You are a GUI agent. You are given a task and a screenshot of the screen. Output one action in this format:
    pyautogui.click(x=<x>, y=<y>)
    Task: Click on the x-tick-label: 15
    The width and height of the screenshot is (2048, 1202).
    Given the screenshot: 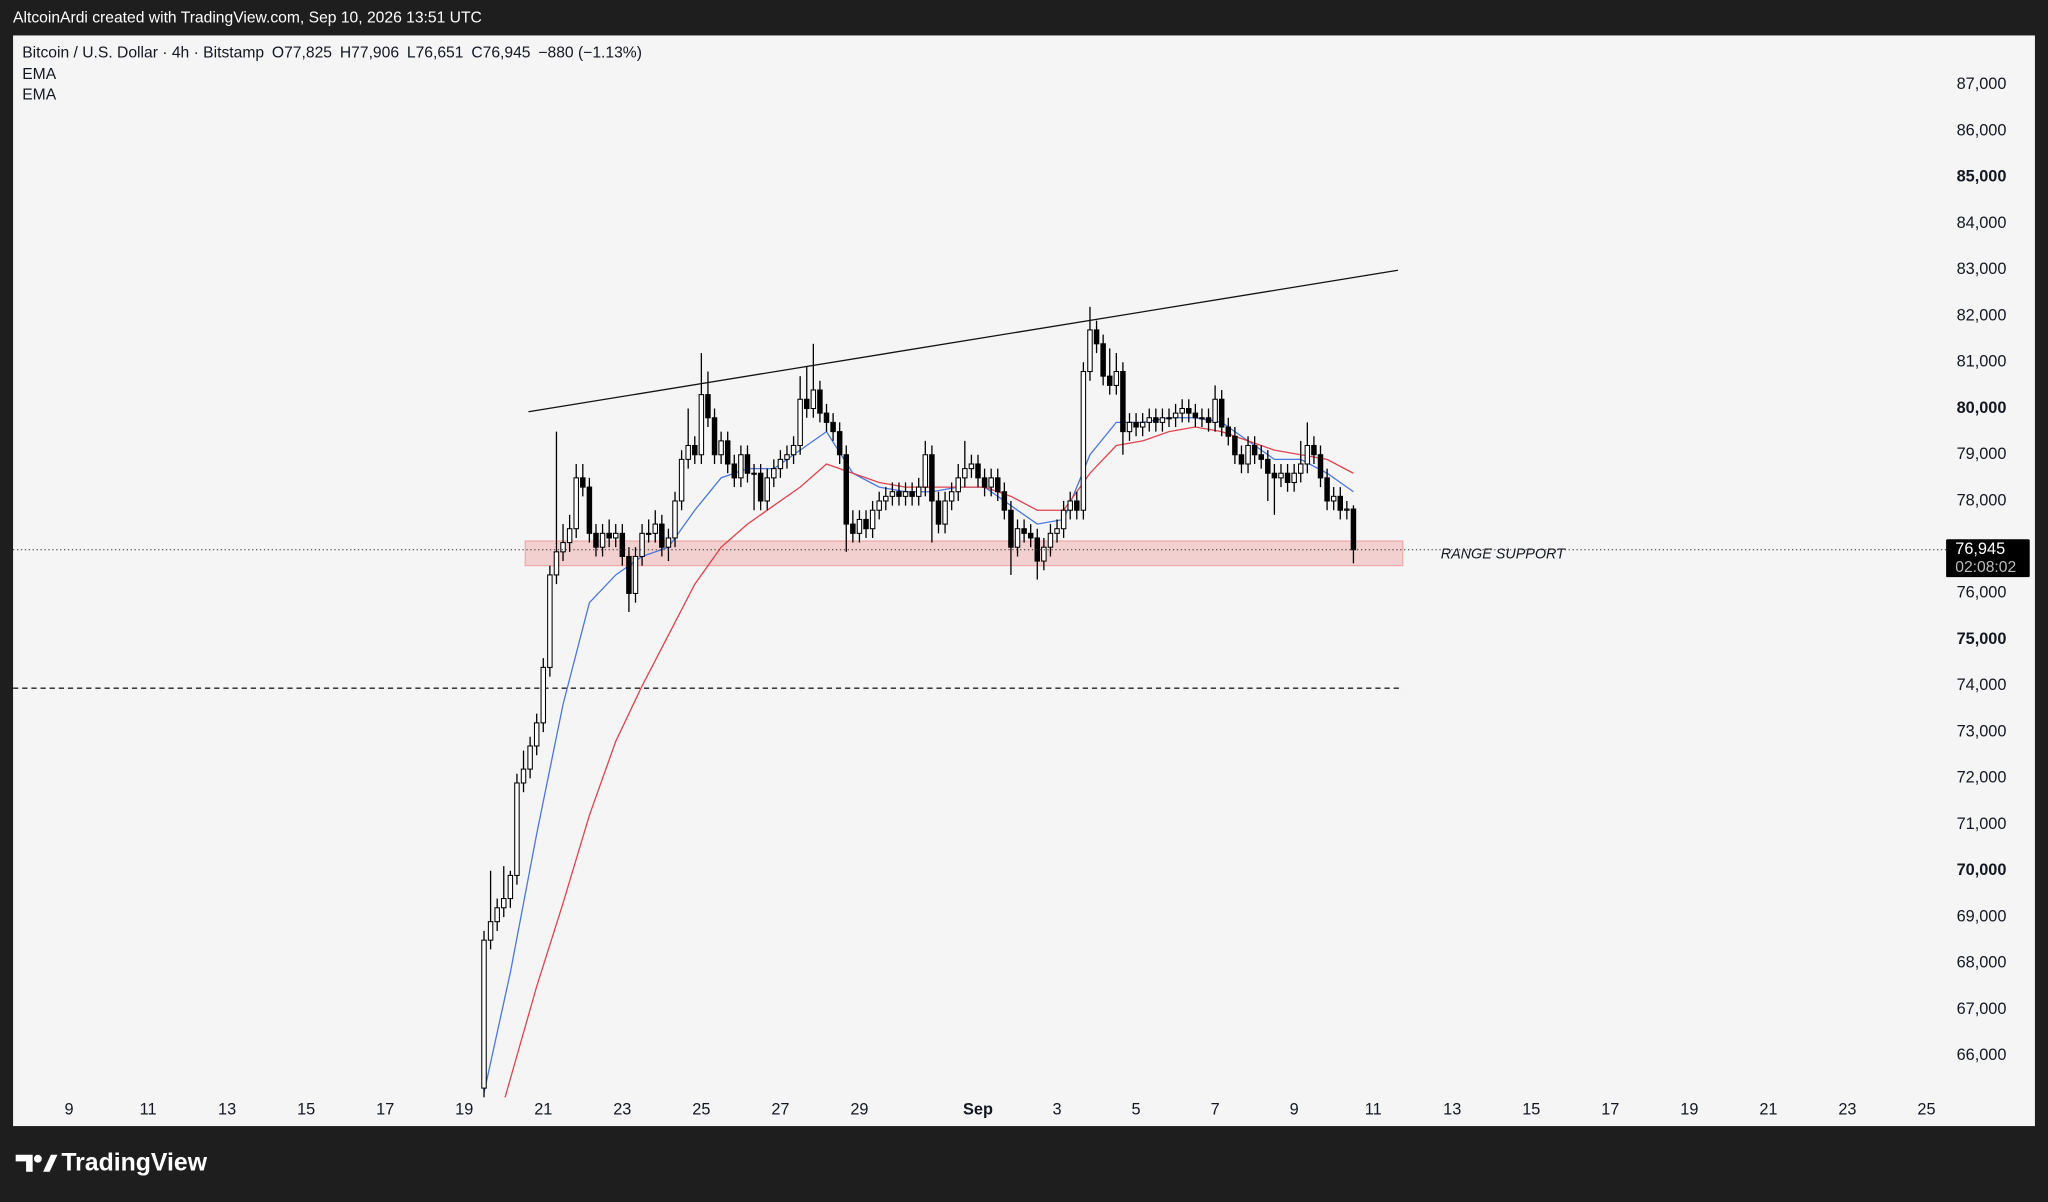 What is the action you would take?
    pyautogui.click(x=1531, y=1110)
    